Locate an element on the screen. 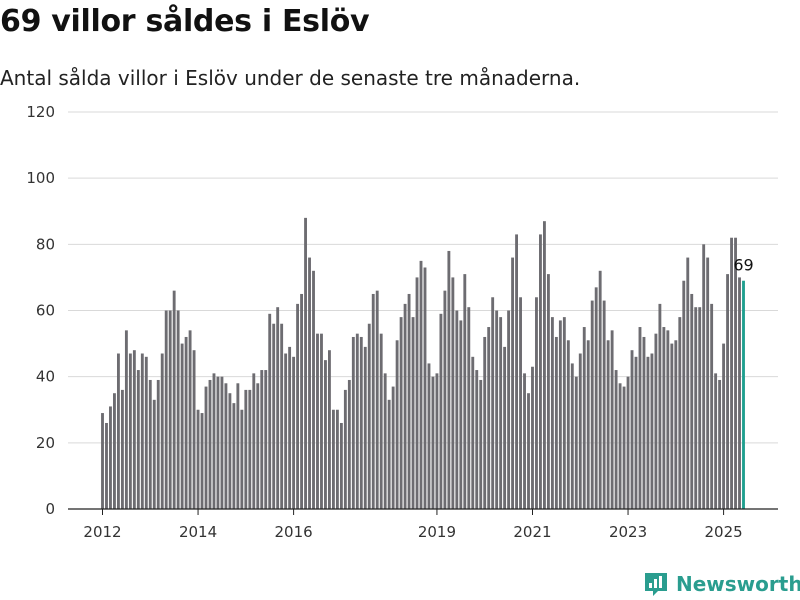 This screenshot has width=800, height=600. brand-logo: Newsworthy is located at coordinates (721, 584).